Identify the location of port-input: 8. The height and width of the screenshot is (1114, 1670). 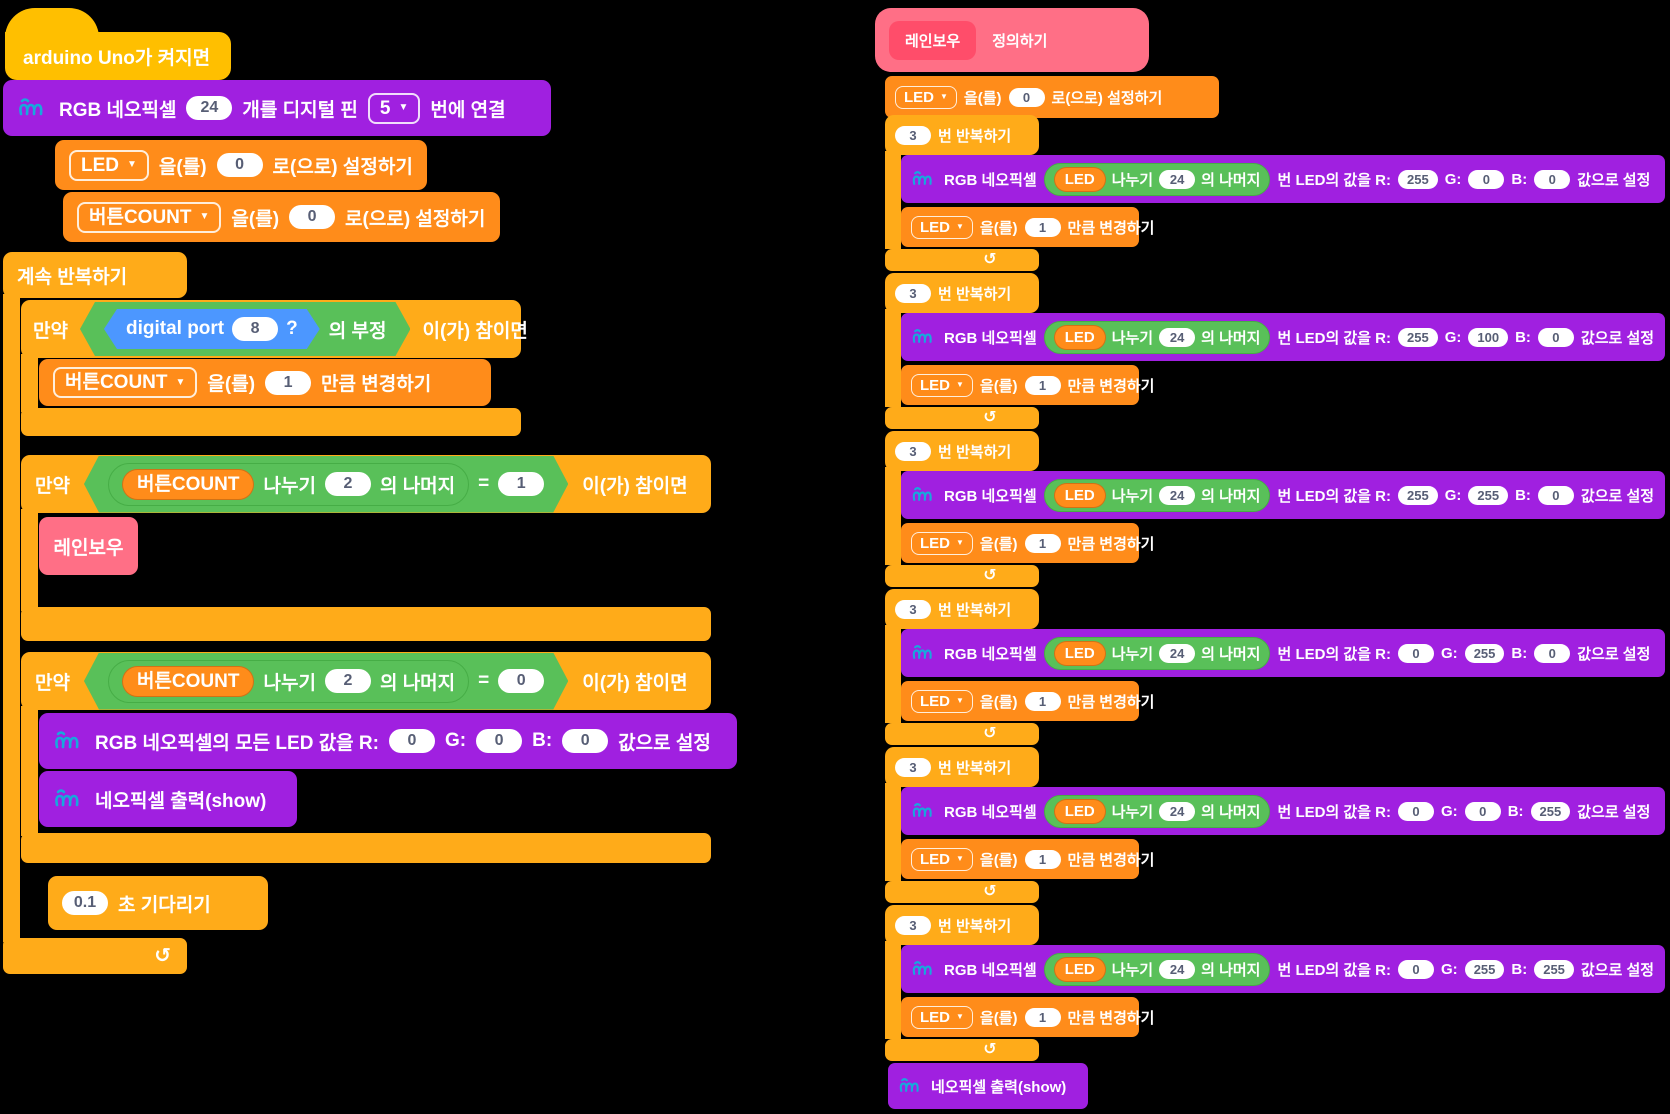
(255, 329).